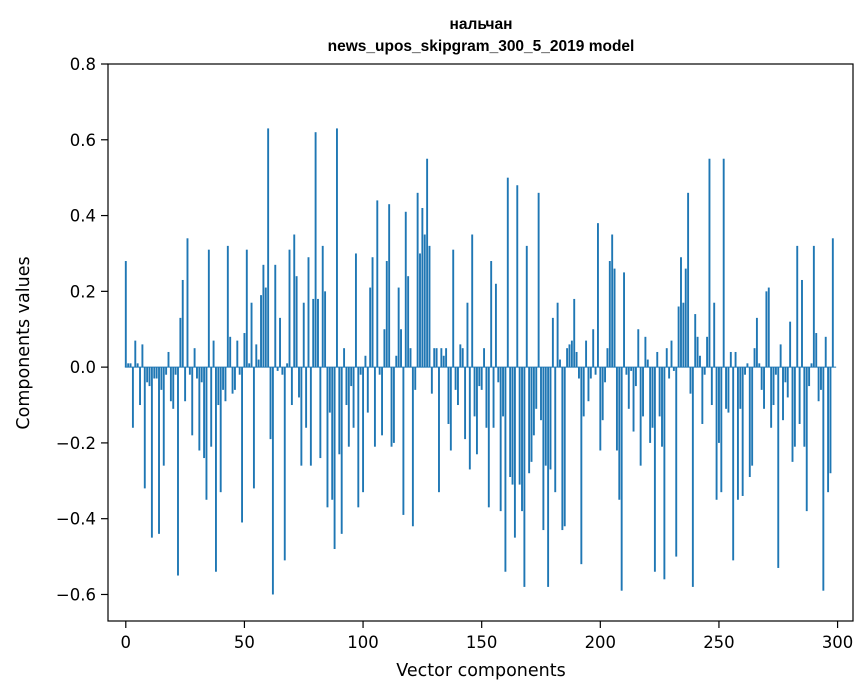 The width and height of the screenshot is (867, 696). What do you see at coordinates (83, 216) in the screenshot?
I see `y-tick-label-5: 0.4` at bounding box center [83, 216].